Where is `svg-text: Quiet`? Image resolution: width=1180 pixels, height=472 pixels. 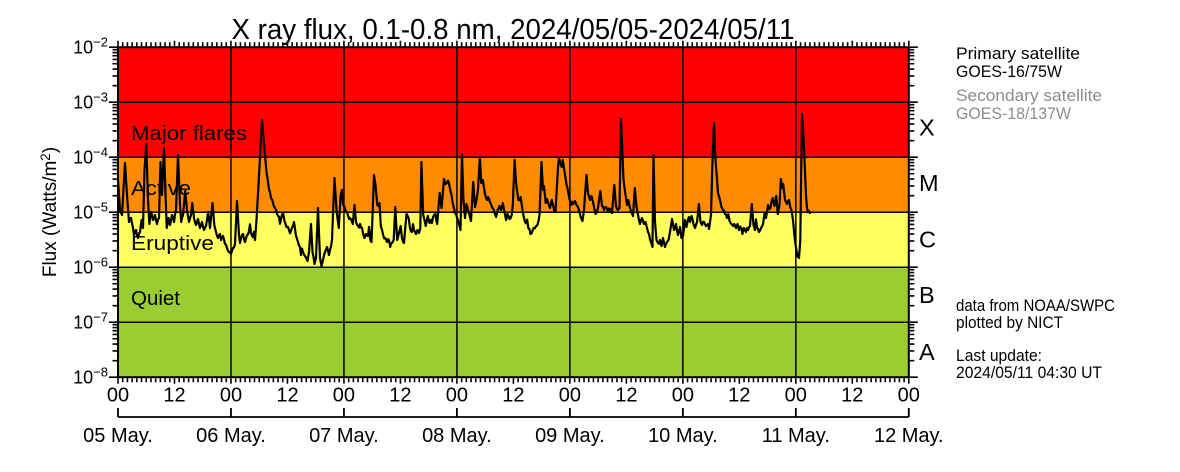 svg-text: Quiet is located at coordinates (155, 298).